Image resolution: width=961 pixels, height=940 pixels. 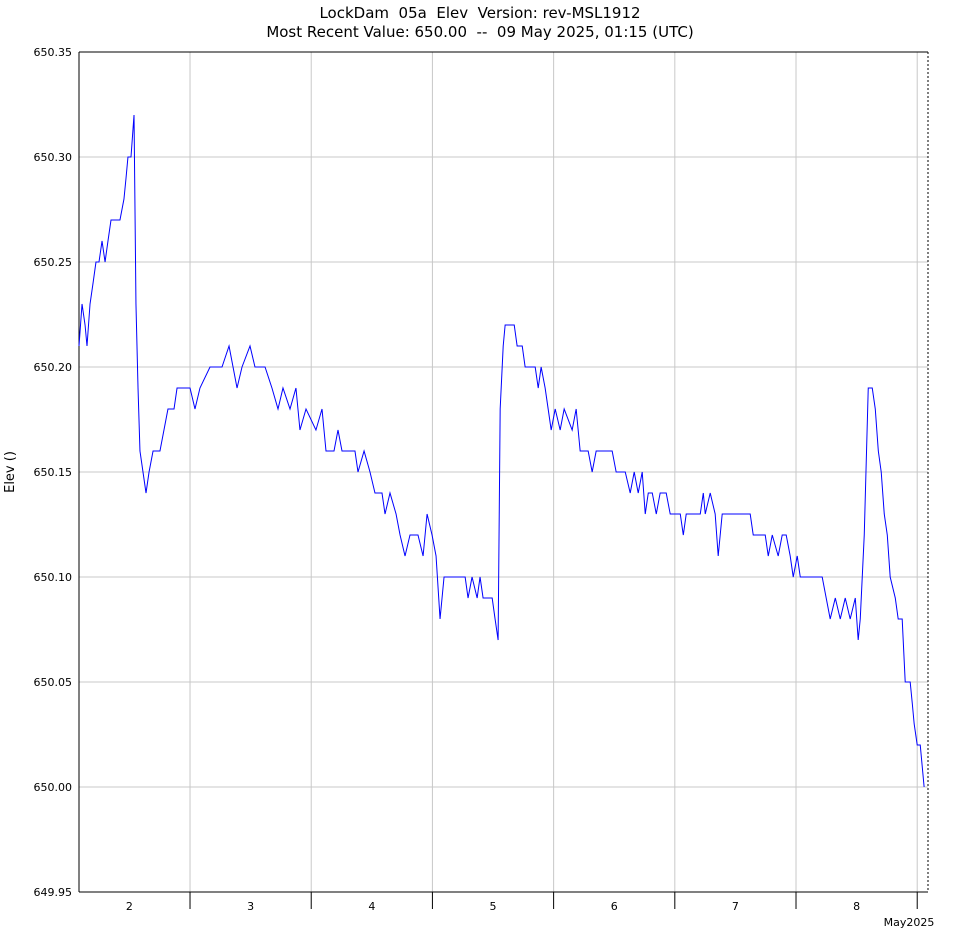 What do you see at coordinates (371, 906) in the screenshot?
I see `x-tick-label: 4` at bounding box center [371, 906].